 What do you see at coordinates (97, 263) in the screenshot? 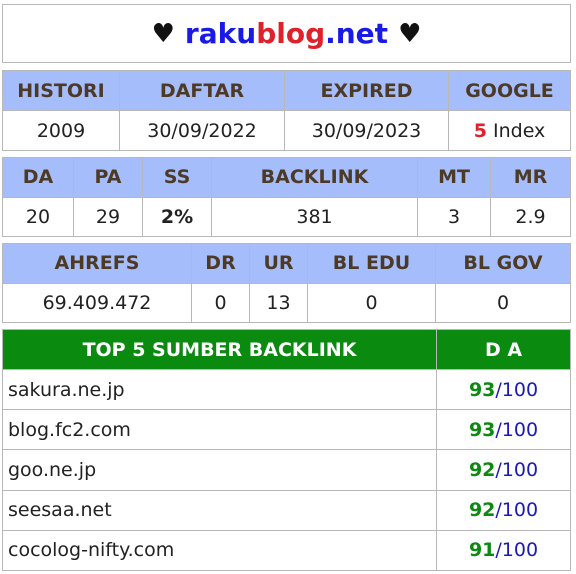
I see `header-ahrefs: AHREFS` at bounding box center [97, 263].